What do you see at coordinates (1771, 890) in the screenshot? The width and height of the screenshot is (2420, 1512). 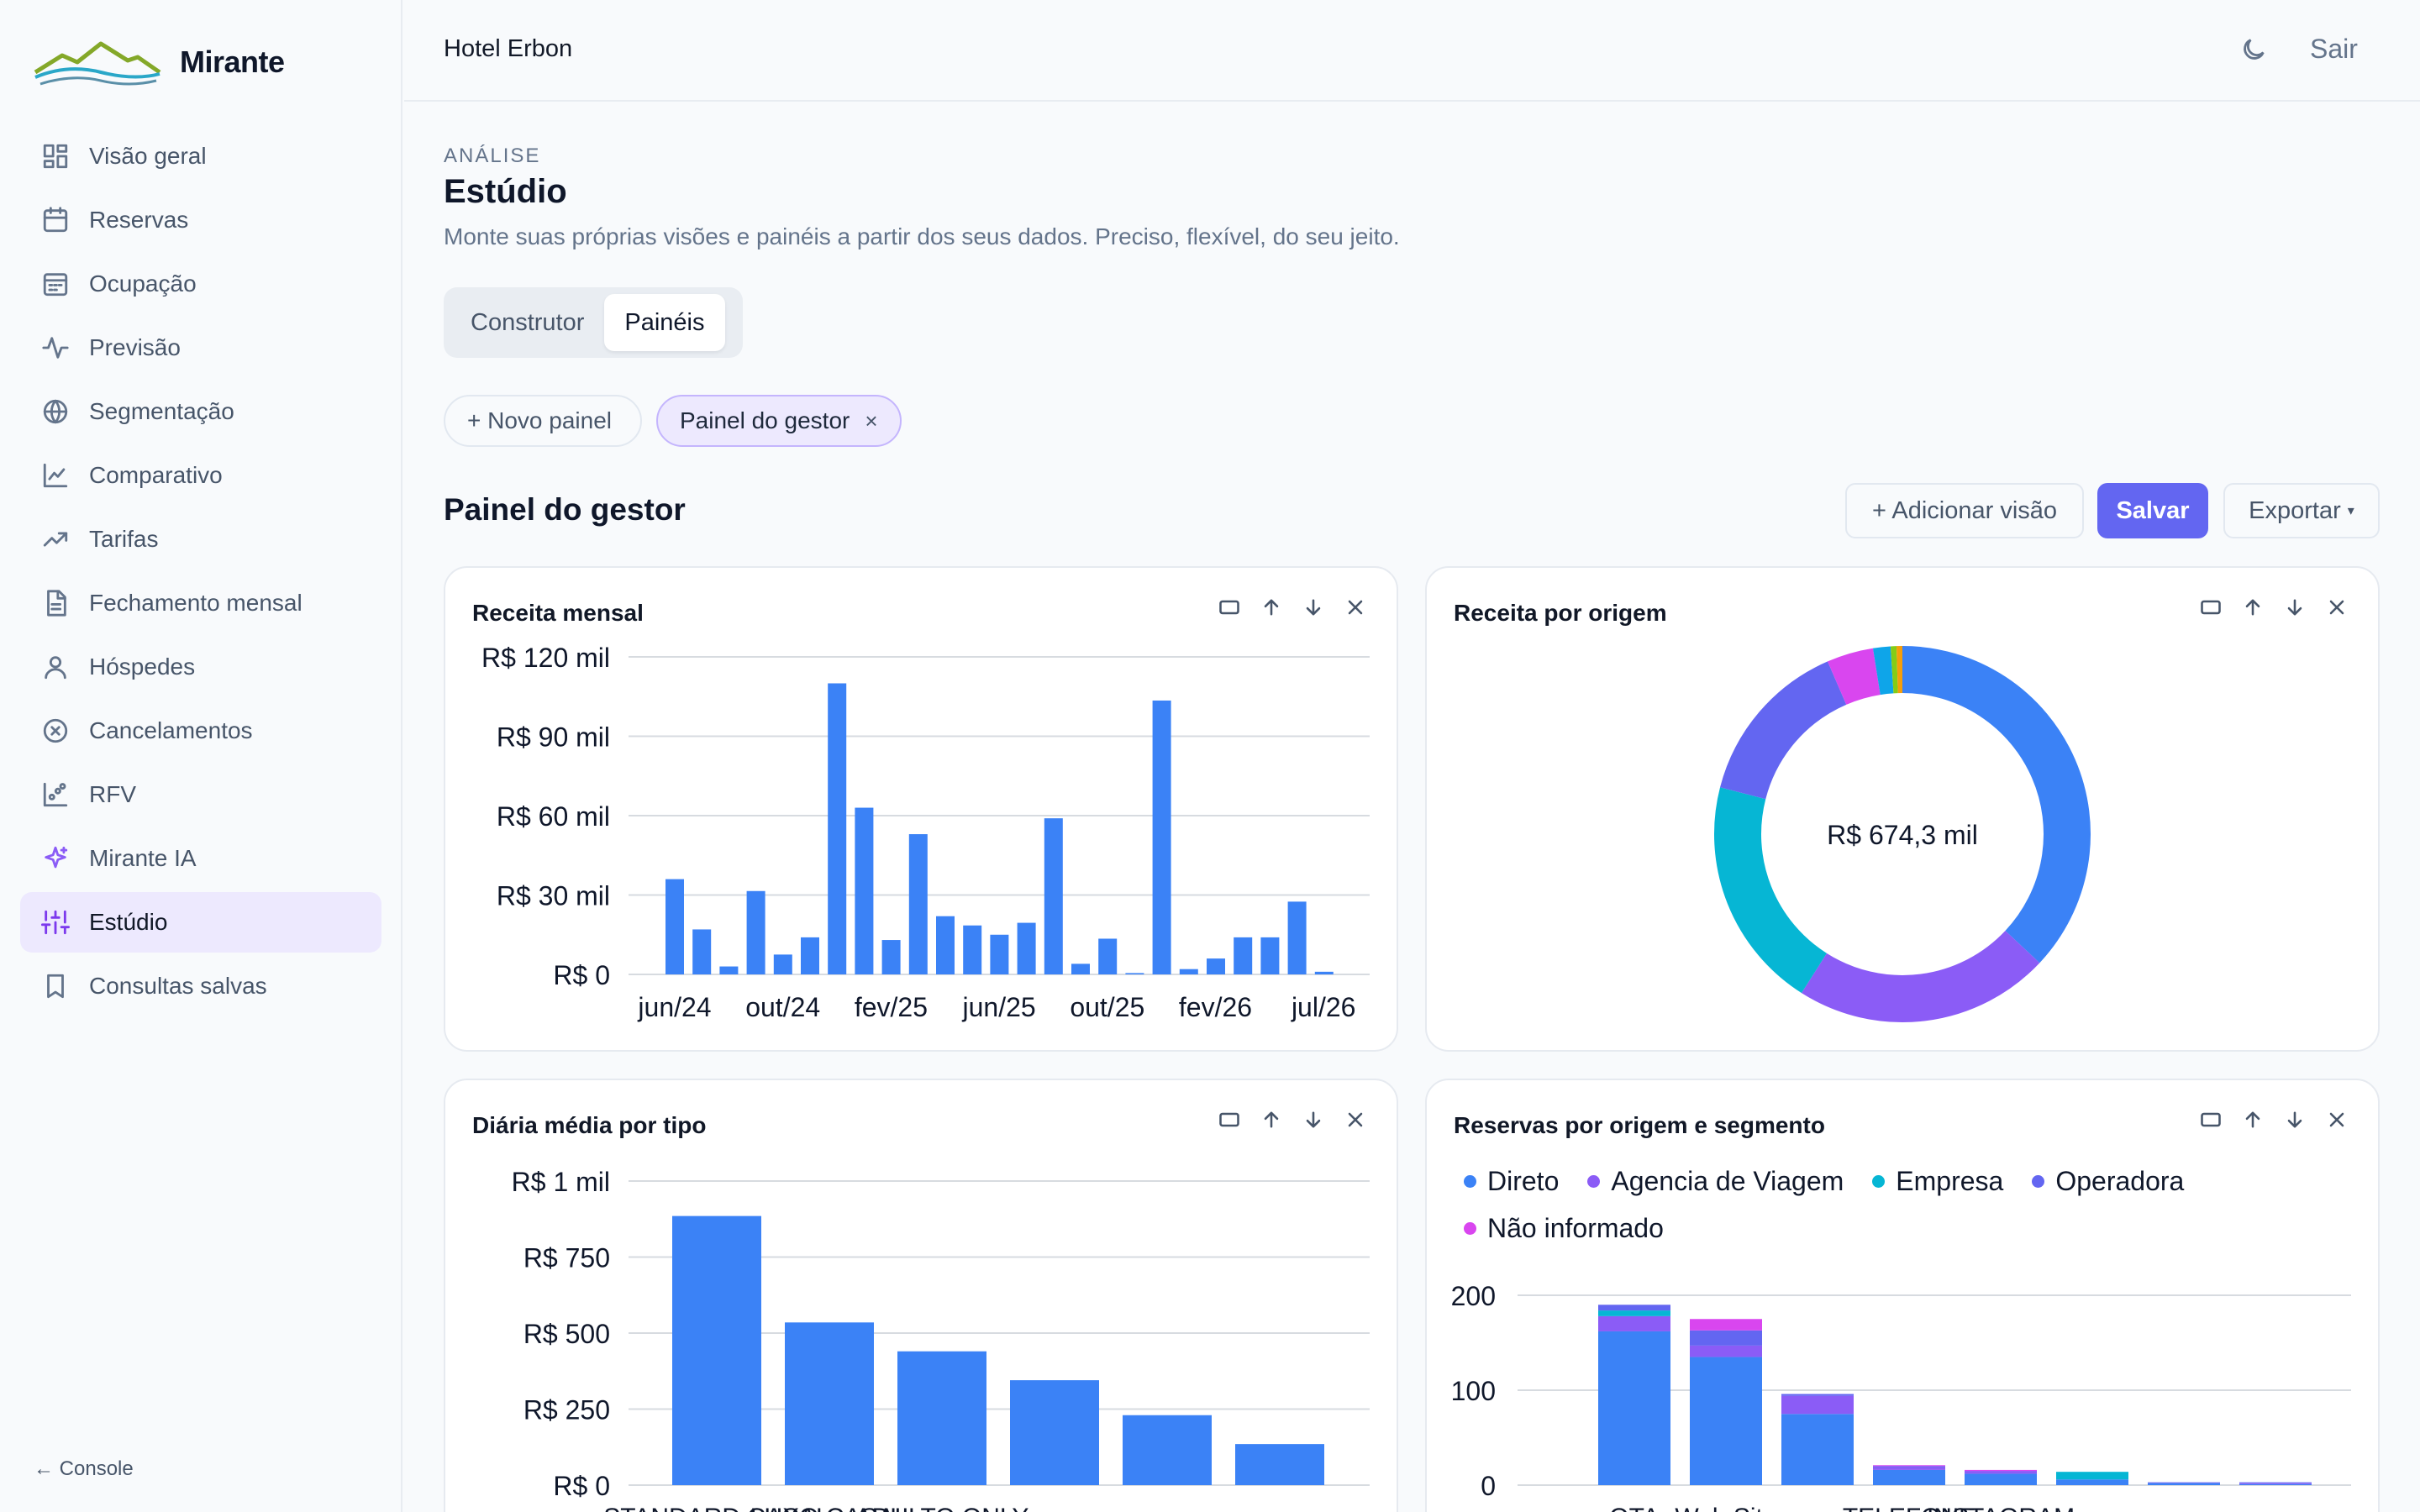 I see `donut-slice` at bounding box center [1771, 890].